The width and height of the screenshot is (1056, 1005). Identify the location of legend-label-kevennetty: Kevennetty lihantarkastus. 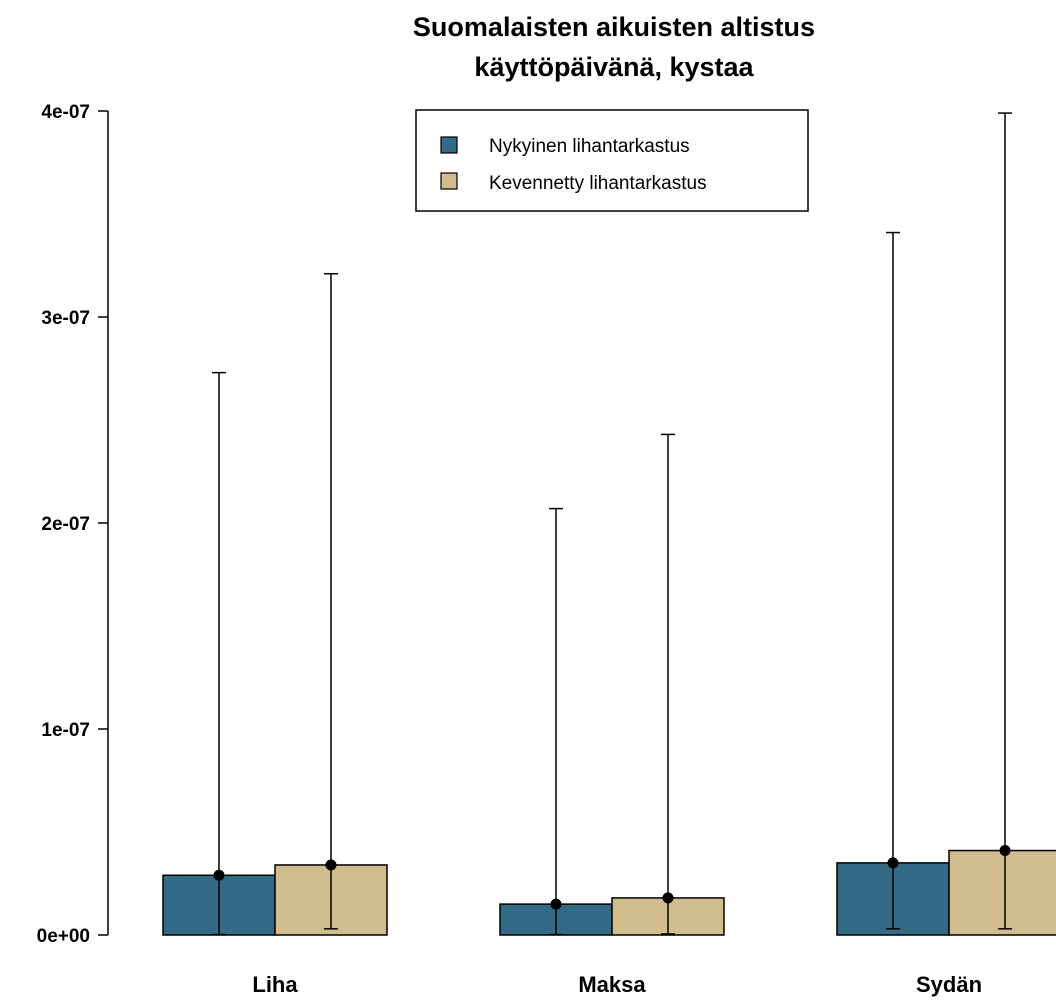
(598, 183).